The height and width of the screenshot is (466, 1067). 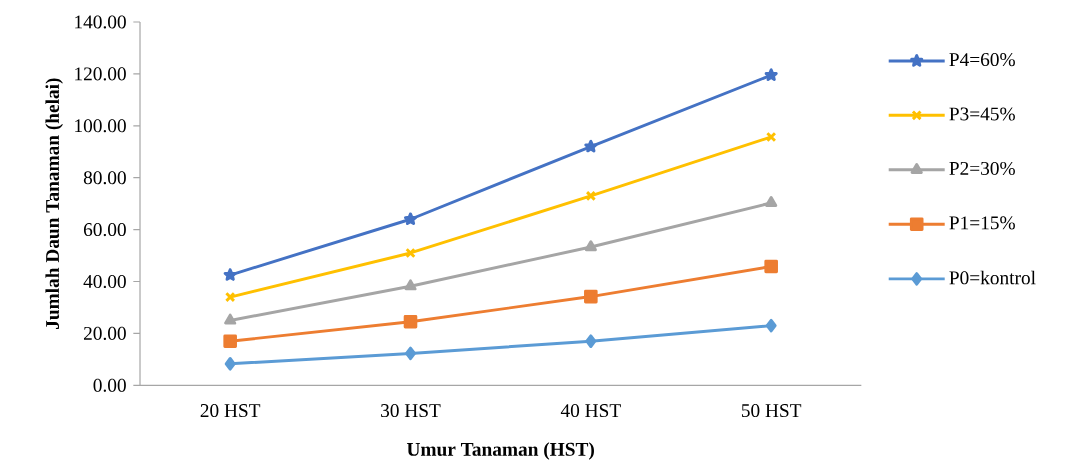 What do you see at coordinates (104, 229) in the screenshot?
I see `y-tick-label: 60.00` at bounding box center [104, 229].